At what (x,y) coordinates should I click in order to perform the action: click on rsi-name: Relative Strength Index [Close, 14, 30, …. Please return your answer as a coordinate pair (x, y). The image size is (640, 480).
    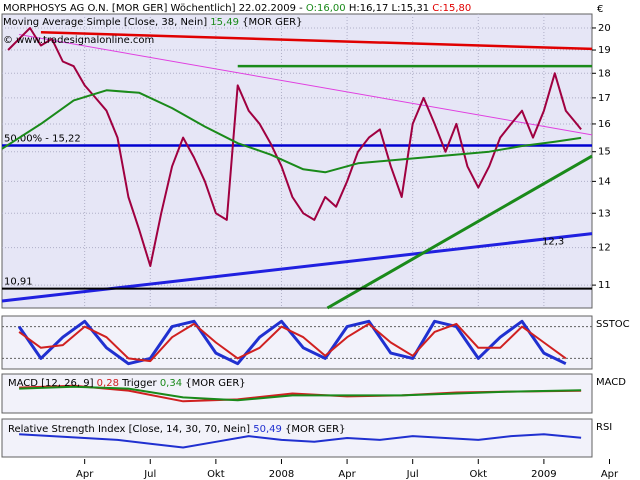
    Looking at the image, I should click on (129, 429).